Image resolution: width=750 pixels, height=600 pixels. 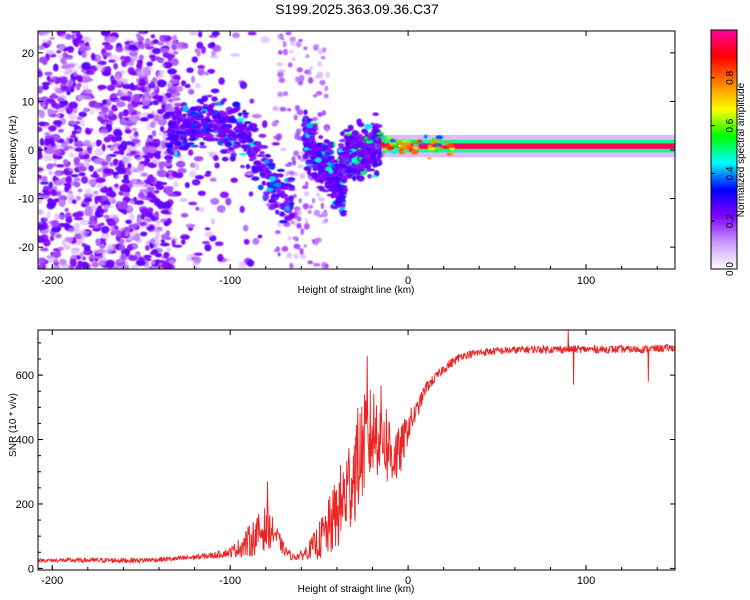 I want to click on colorbar-tick-label: 0.4, so click(x=730, y=173).